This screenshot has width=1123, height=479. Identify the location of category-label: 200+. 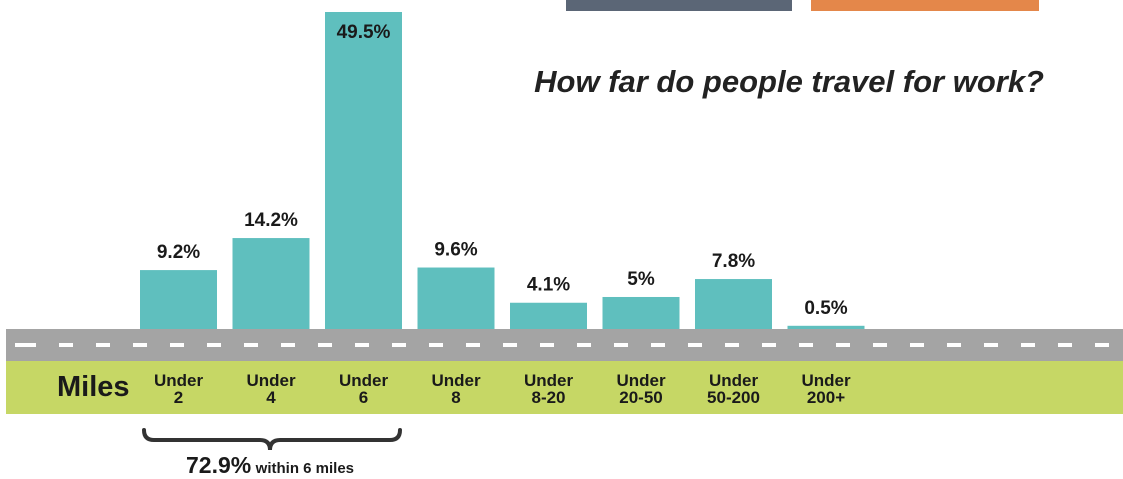
(826, 397).